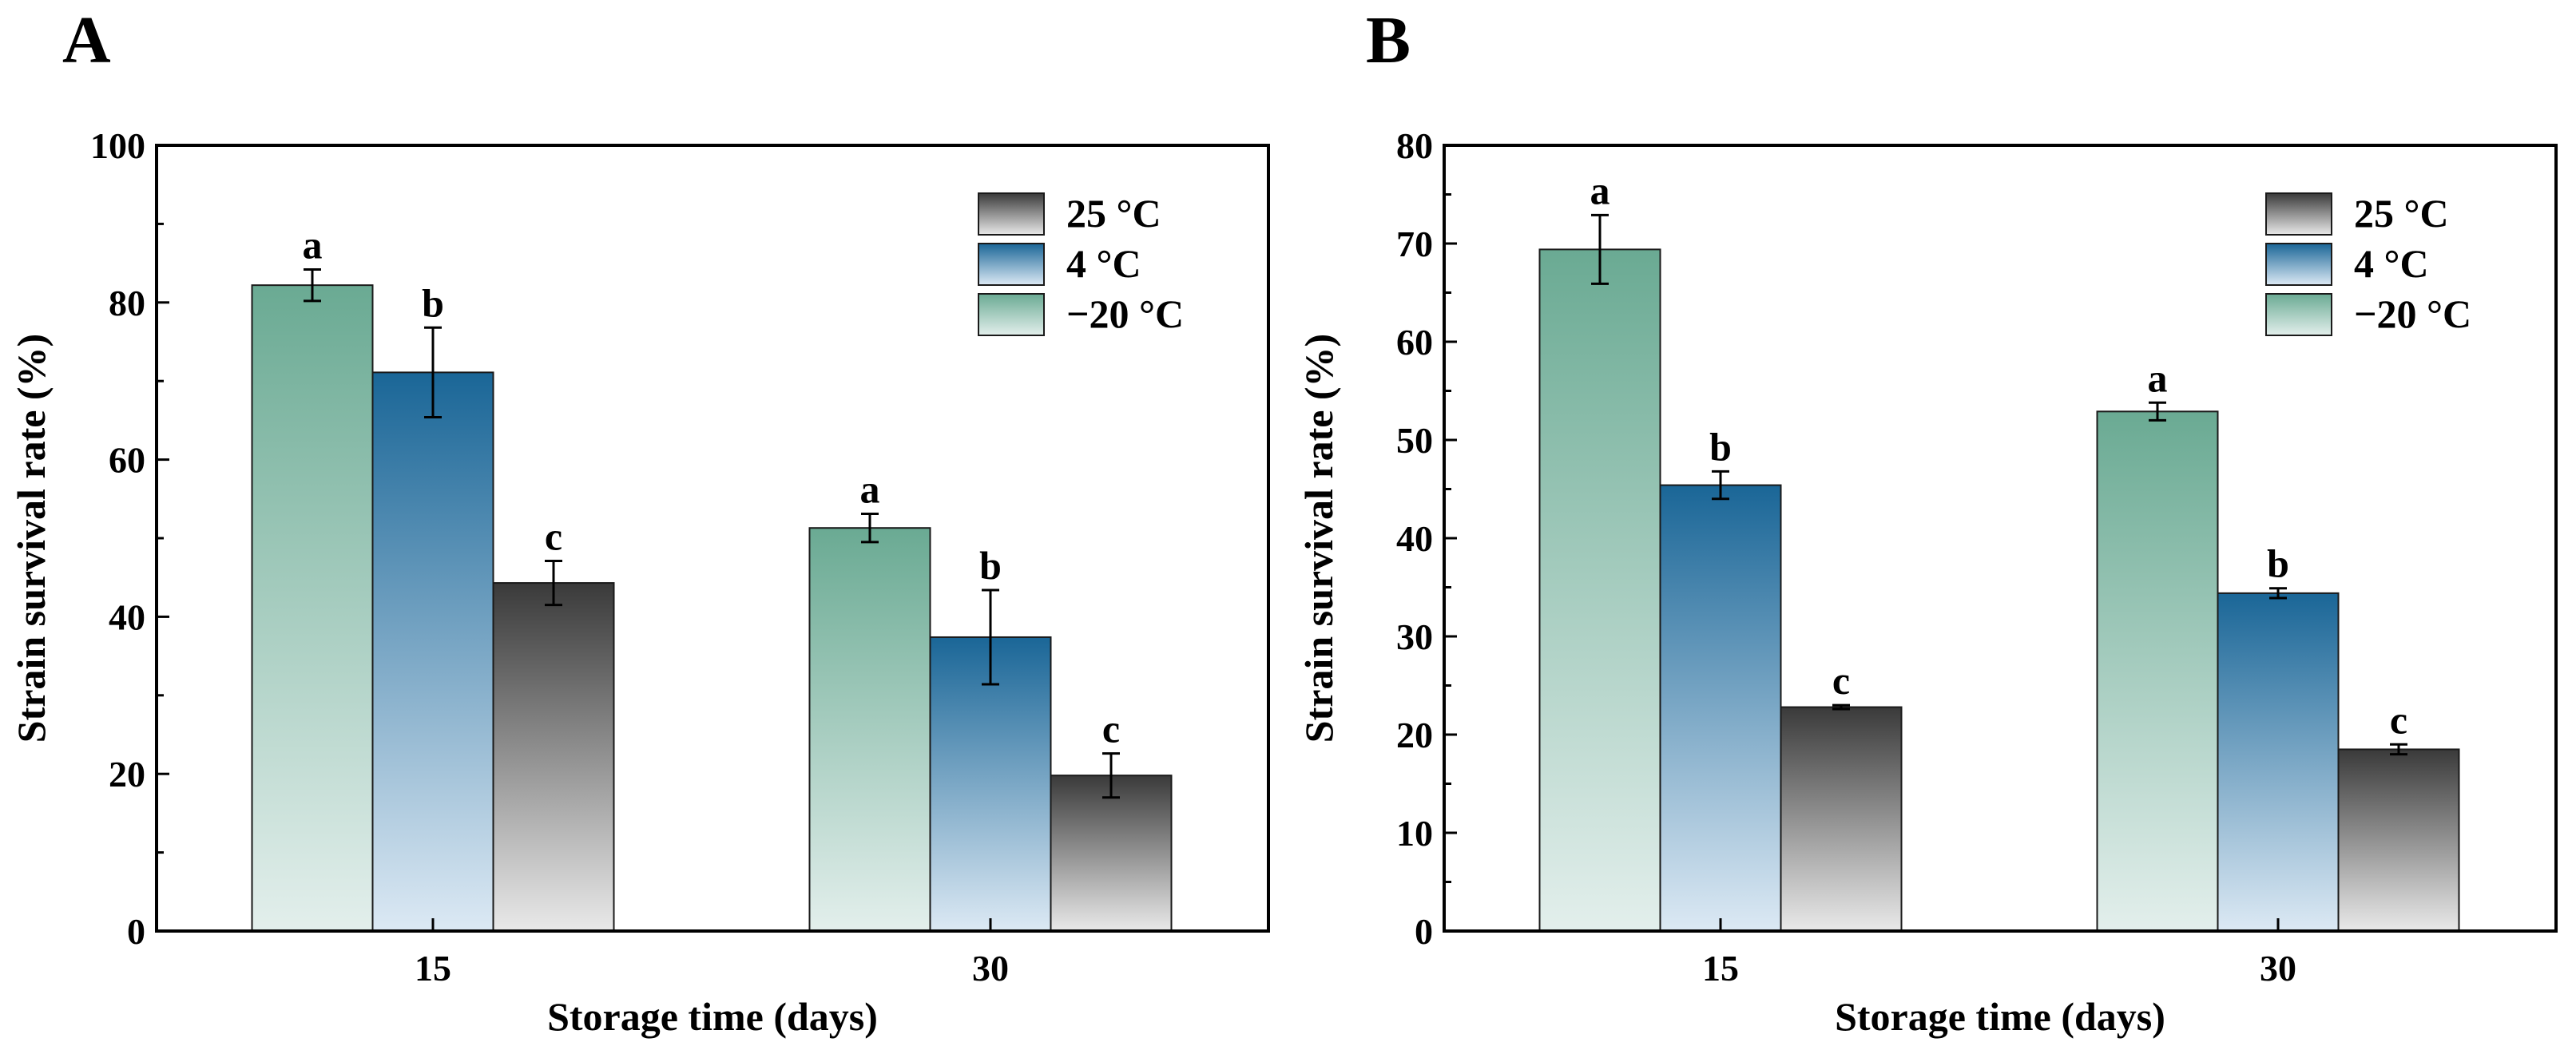 This screenshot has width=2576, height=1054. What do you see at coordinates (1841, 680) in the screenshot?
I see `chart-1-sig-label-2-0: c` at bounding box center [1841, 680].